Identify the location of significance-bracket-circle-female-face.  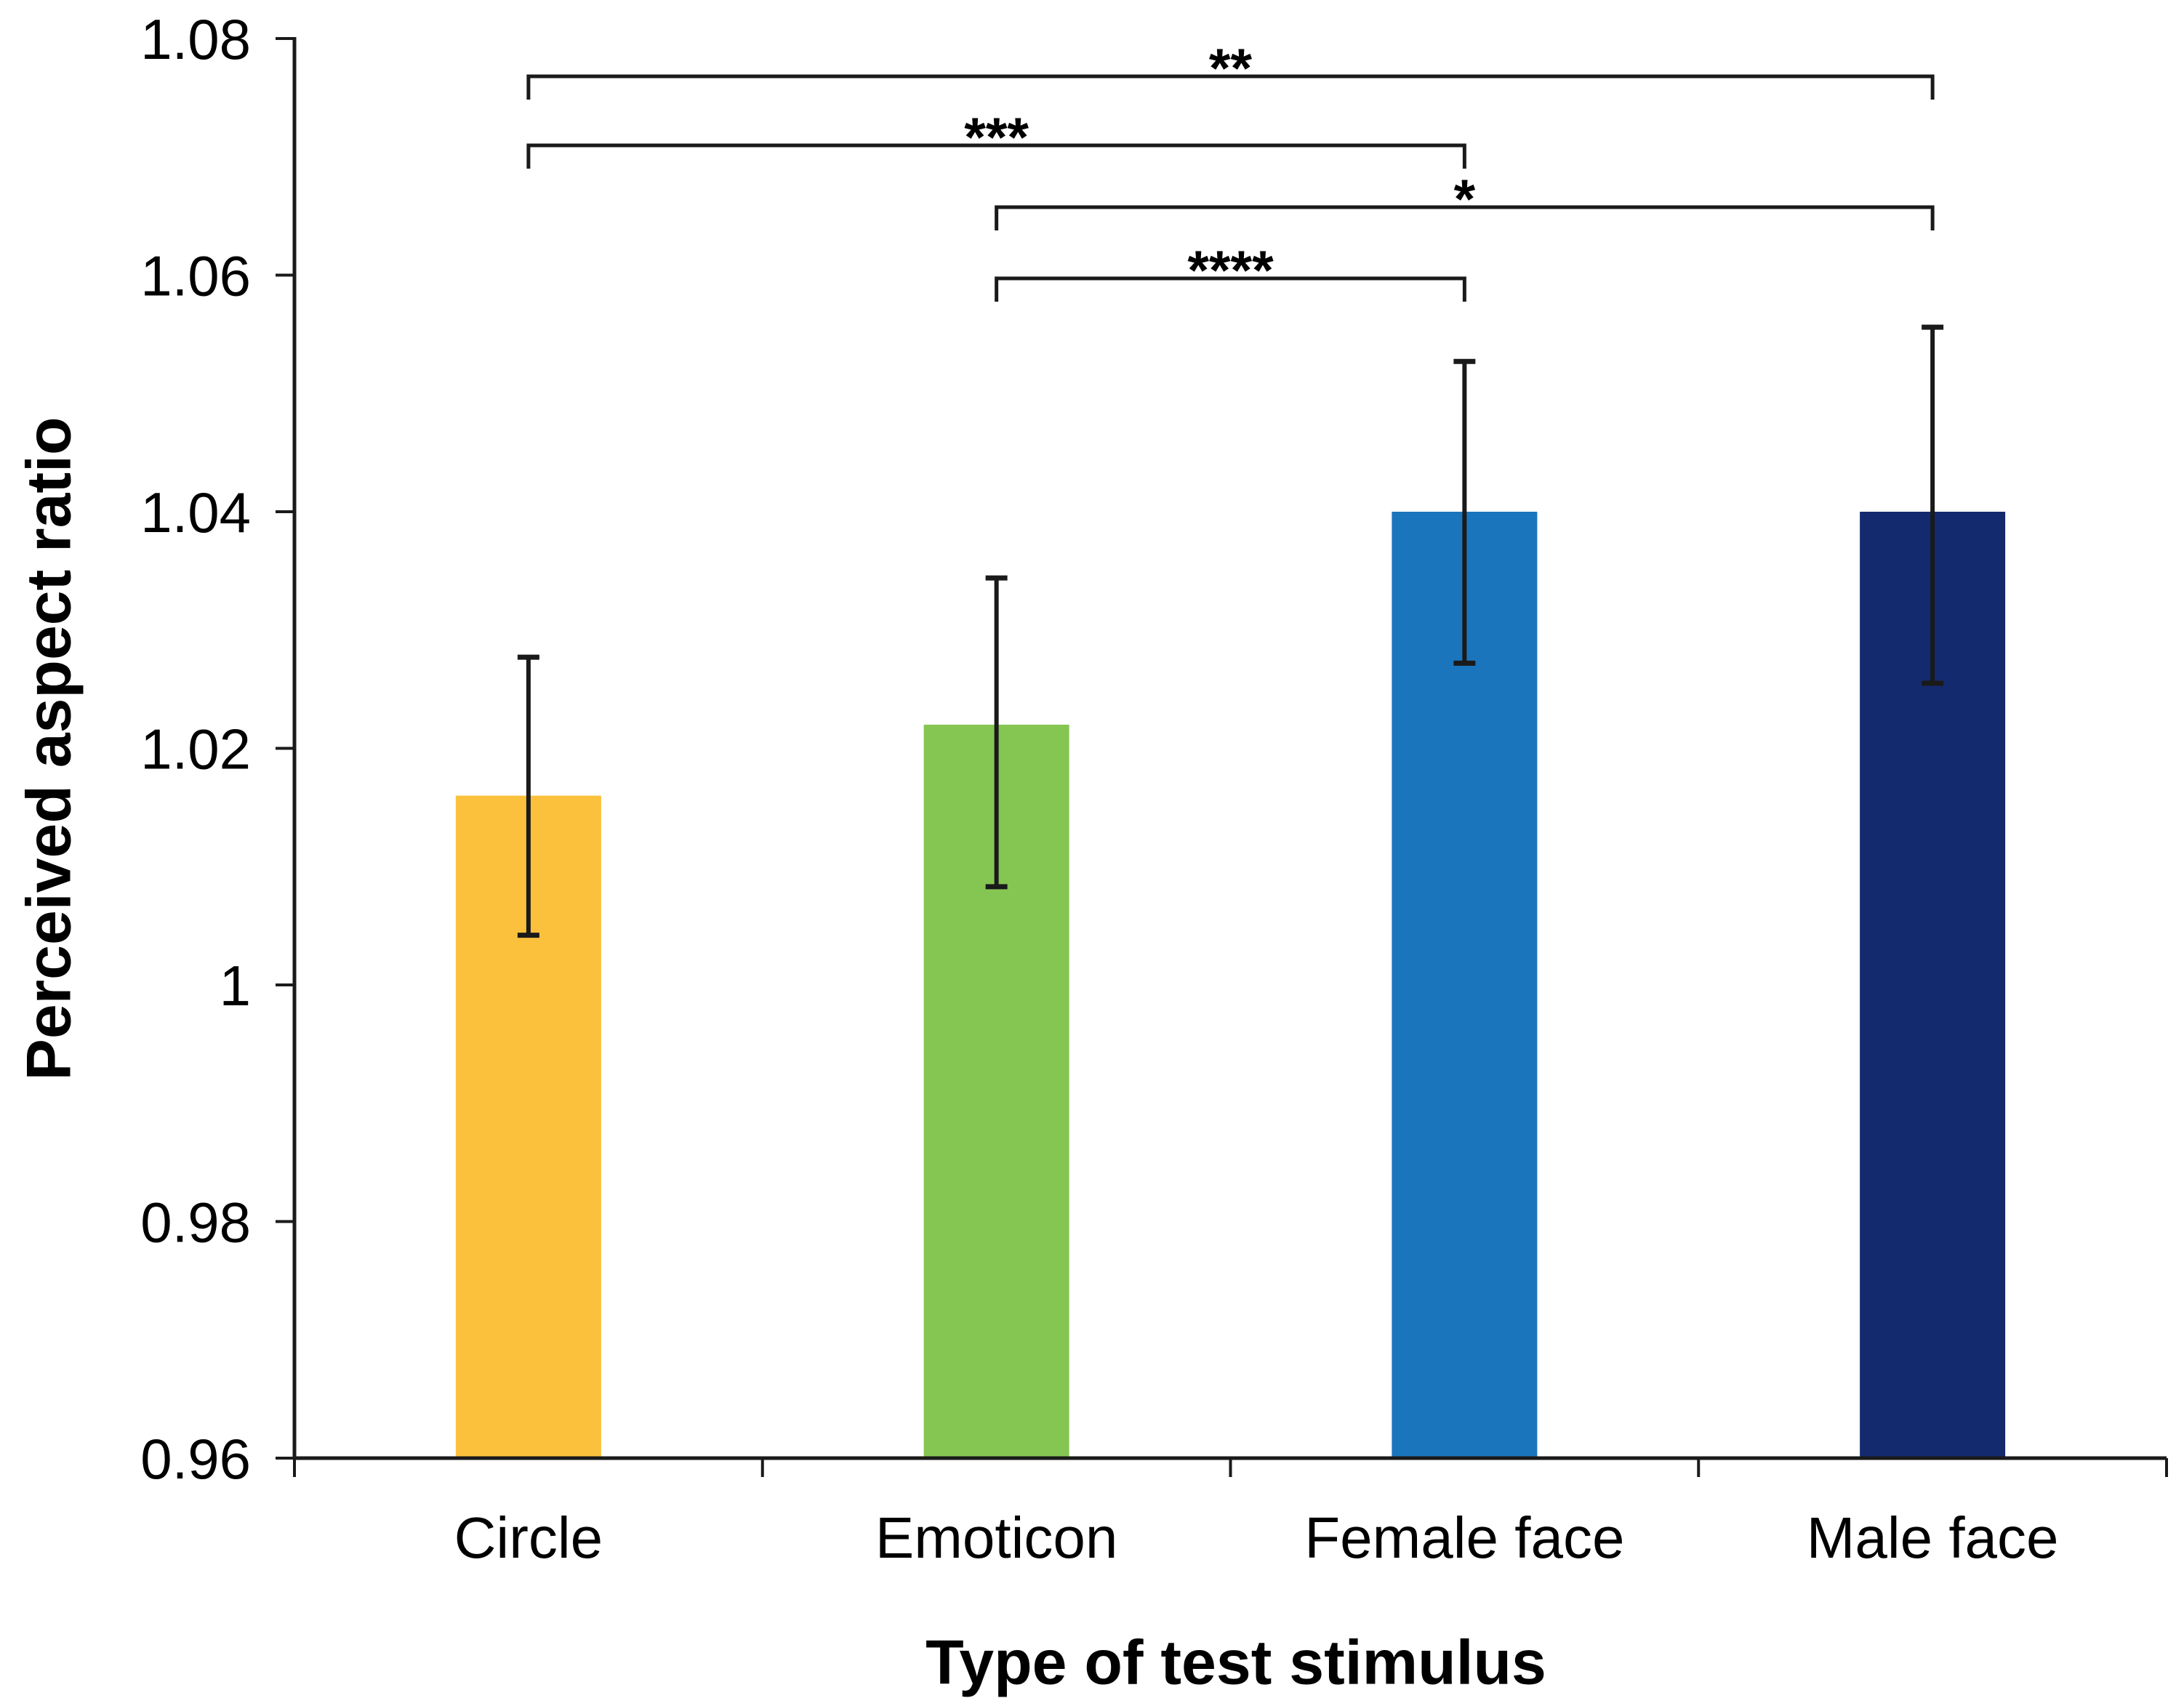
(996, 156).